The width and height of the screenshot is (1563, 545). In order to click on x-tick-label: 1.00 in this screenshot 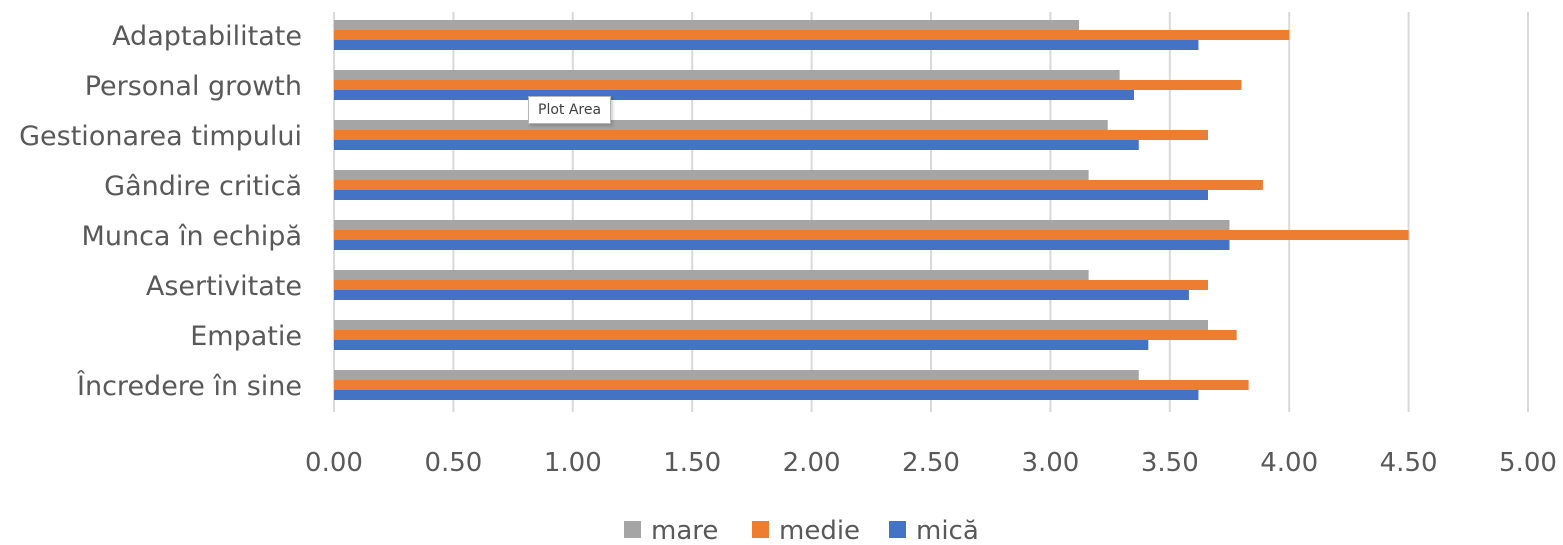, I will do `click(573, 463)`.